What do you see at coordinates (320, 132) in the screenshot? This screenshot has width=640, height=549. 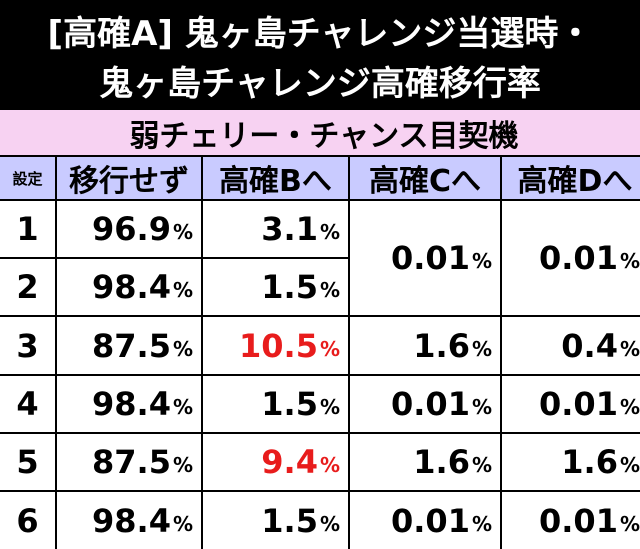 I see `table-caption: 弱チェリー・チャンス目契機` at bounding box center [320, 132].